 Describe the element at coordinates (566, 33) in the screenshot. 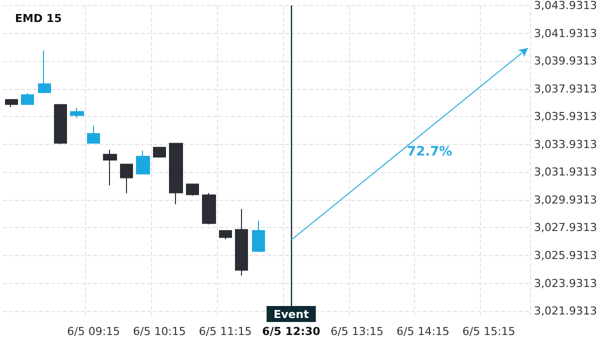

I see `y-tick-label: 3,041.9313` at that location.